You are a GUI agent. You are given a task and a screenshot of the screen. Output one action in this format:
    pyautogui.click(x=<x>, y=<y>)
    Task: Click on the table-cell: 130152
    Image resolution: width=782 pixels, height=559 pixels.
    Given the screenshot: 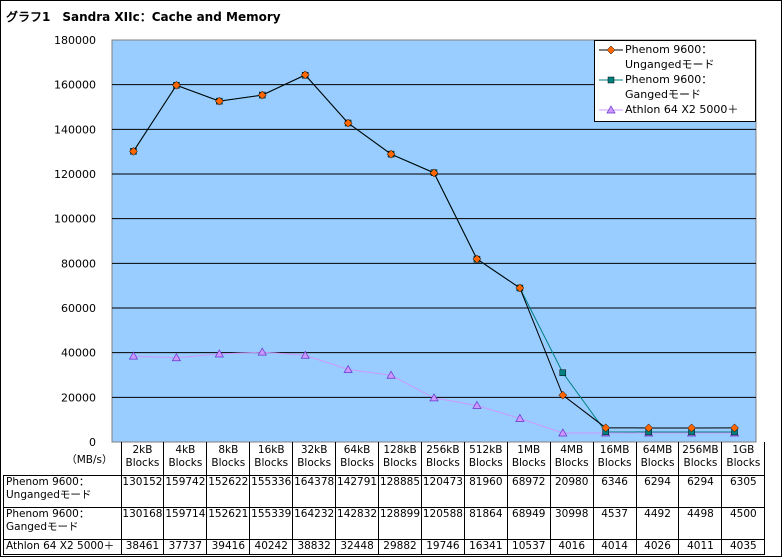 What is the action you would take?
    pyautogui.click(x=142, y=491)
    